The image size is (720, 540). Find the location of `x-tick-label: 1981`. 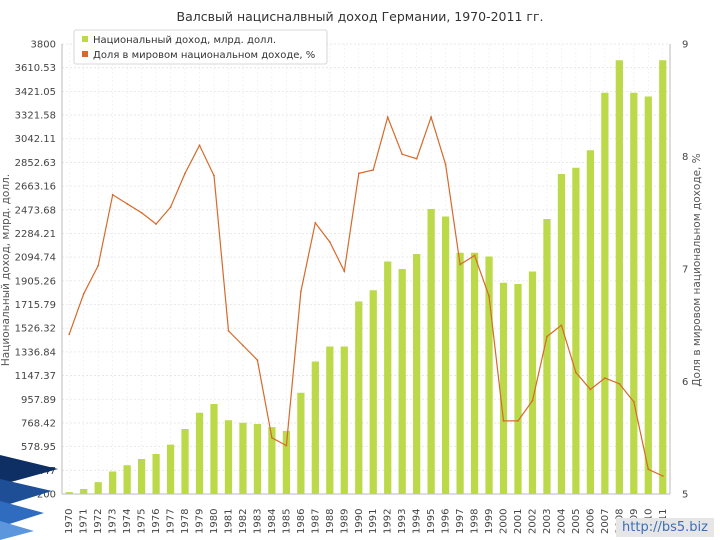

x-tick-label: 1981 is located at coordinates (229, 521).